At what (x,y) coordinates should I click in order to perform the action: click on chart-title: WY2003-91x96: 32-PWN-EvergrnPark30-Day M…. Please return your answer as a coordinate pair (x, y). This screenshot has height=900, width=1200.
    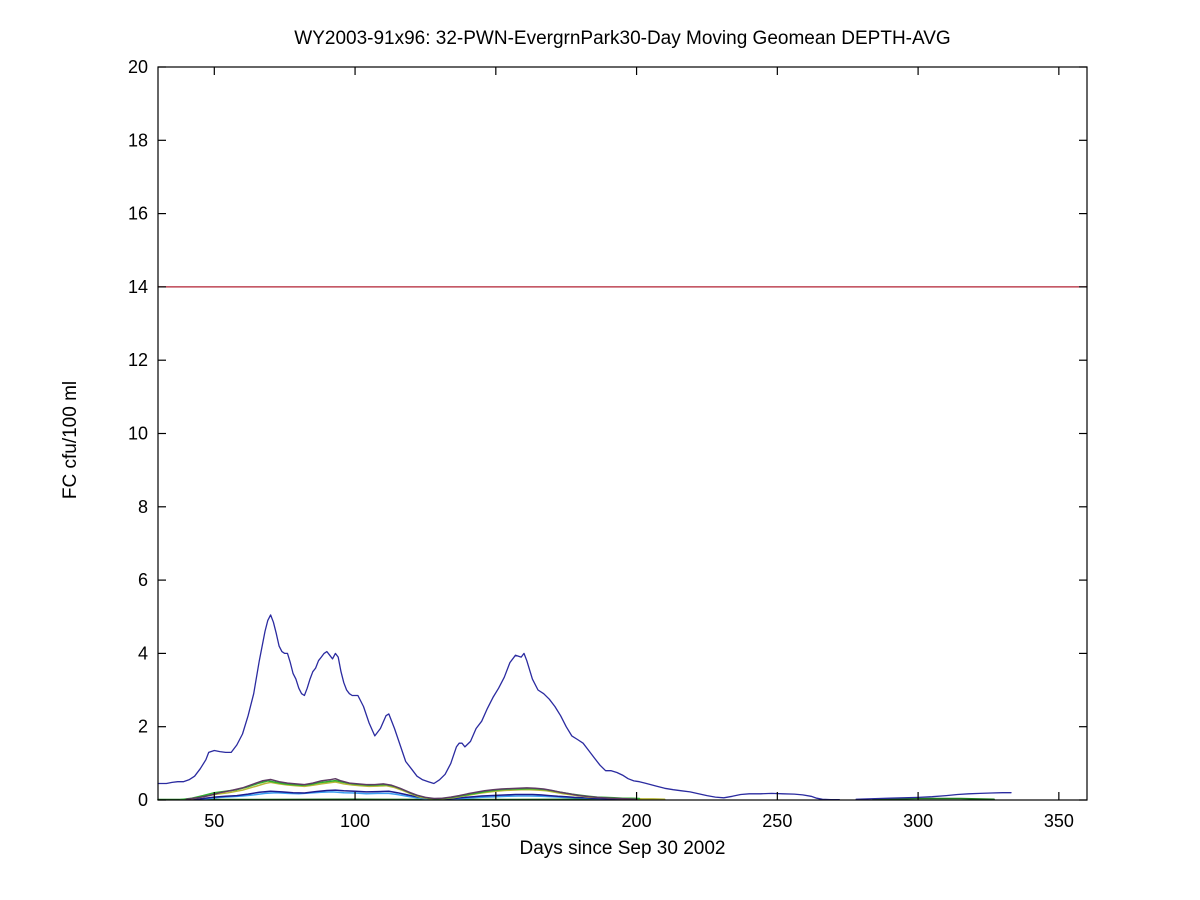
    Looking at the image, I should click on (622, 38).